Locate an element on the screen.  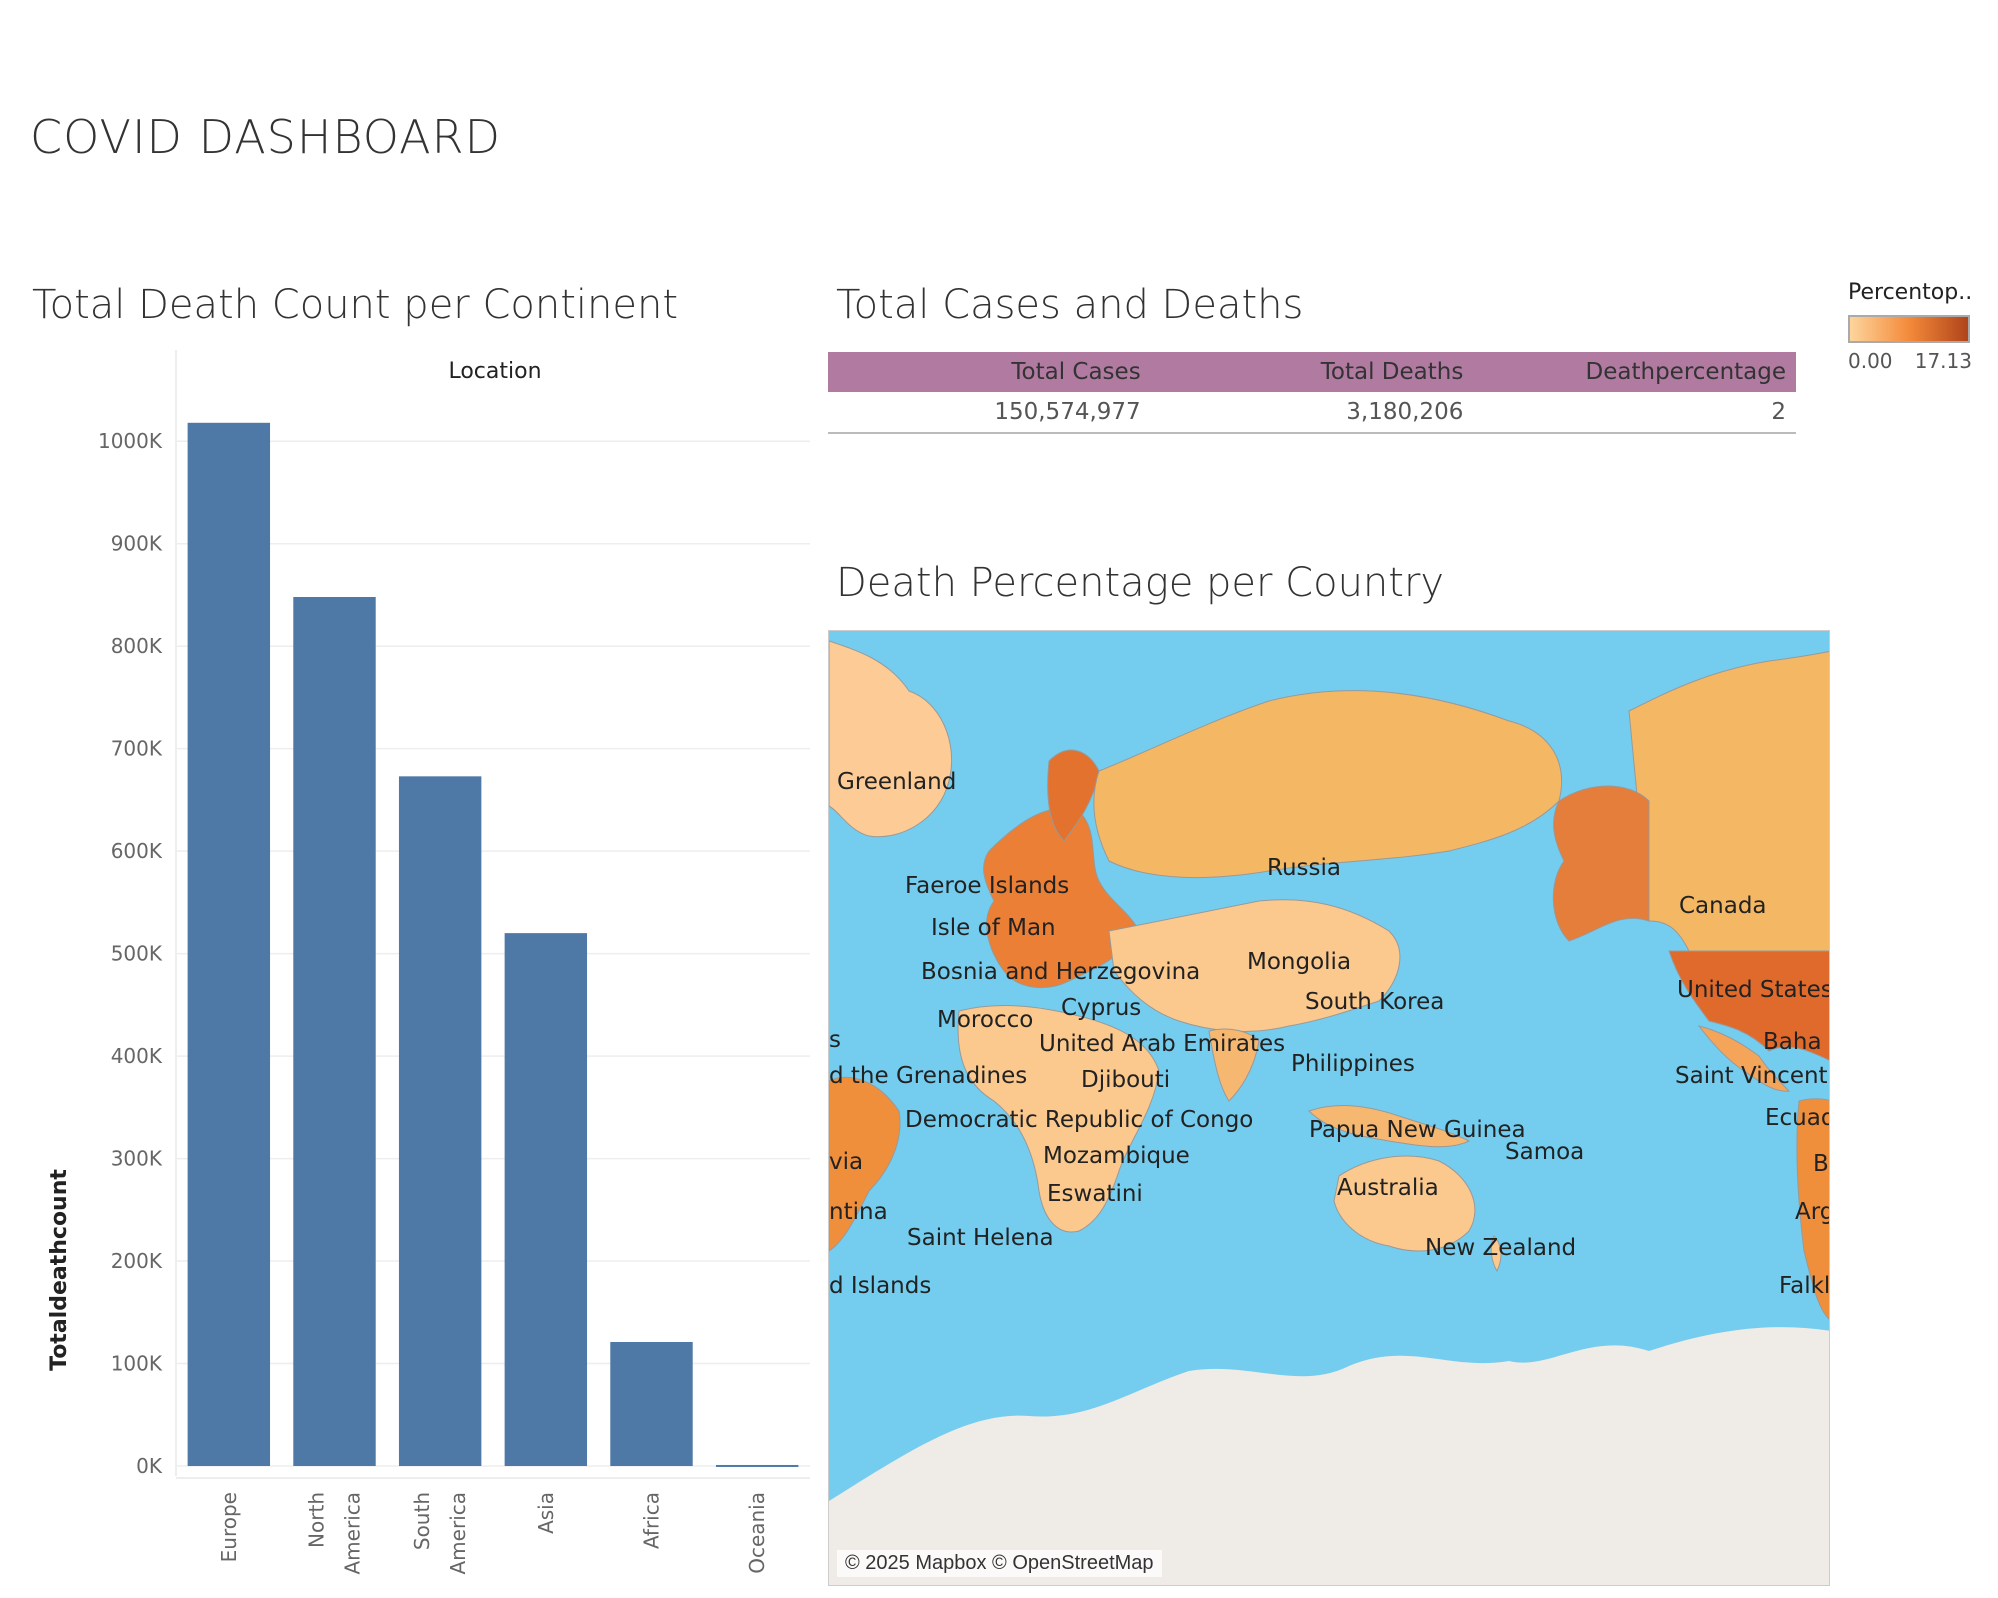
label-ecuador-partial: Ecuad is located at coordinates (1797, 1118).